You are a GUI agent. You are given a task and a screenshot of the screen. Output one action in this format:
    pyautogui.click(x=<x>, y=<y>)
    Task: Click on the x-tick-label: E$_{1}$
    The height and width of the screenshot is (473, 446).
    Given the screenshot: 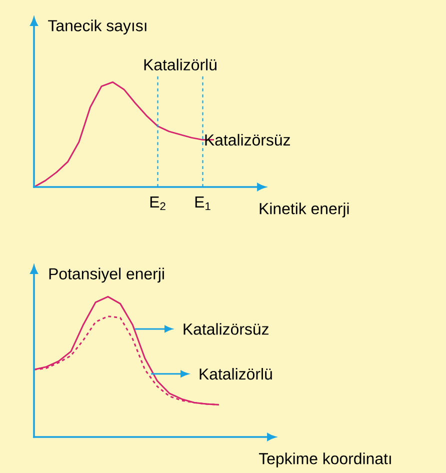 What is the action you would take?
    pyautogui.click(x=202, y=203)
    